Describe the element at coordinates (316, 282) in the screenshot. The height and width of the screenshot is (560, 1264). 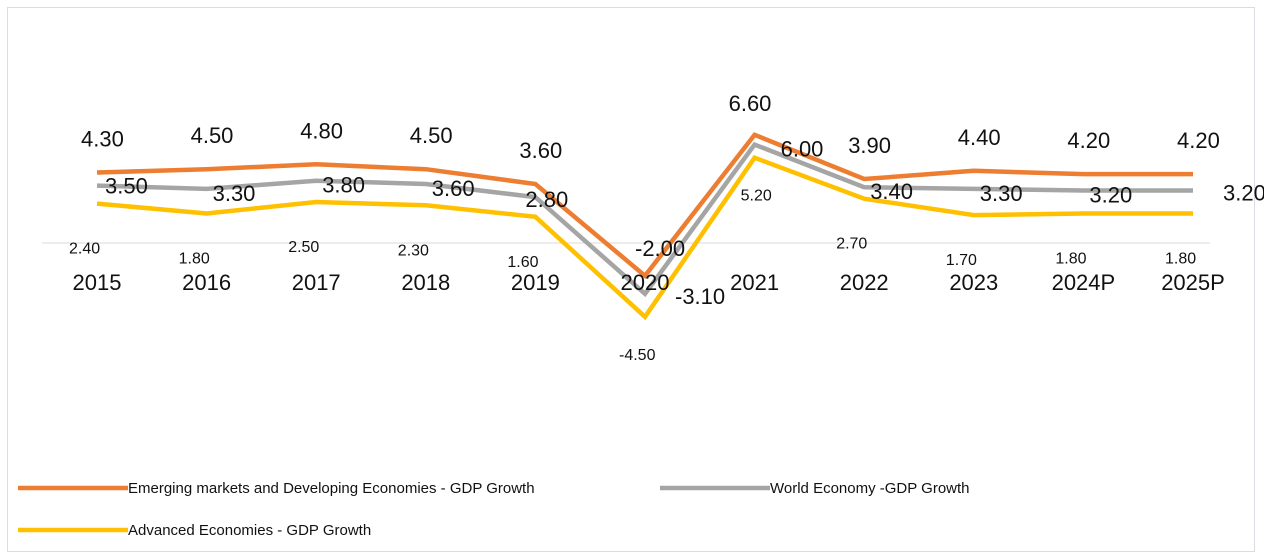
I see `x-tick-label-2017: 2017` at that location.